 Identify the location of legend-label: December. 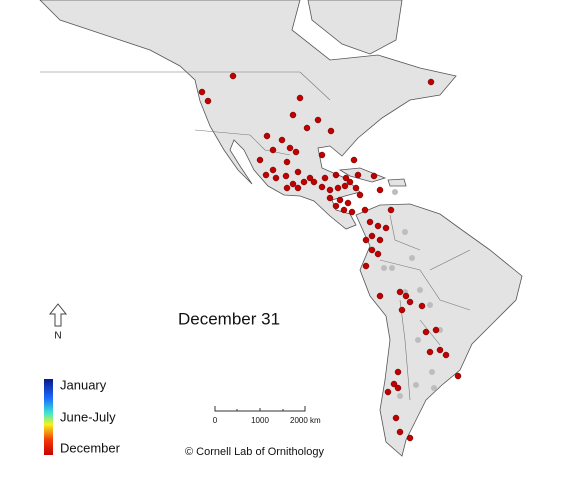
(90, 447).